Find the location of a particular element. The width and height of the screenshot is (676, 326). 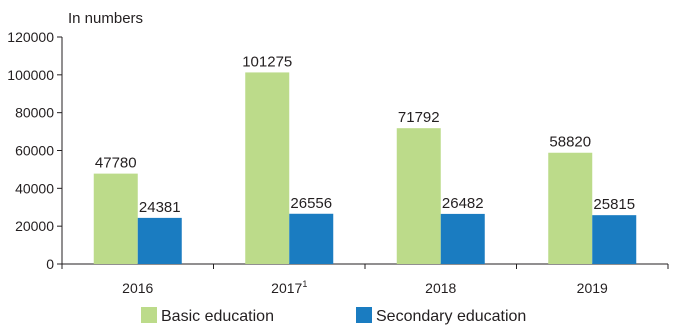

data-label: 58820 is located at coordinates (570, 142).